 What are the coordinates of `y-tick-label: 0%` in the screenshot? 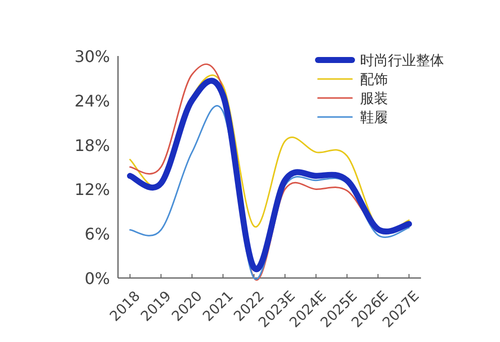 It's located at (97, 278).